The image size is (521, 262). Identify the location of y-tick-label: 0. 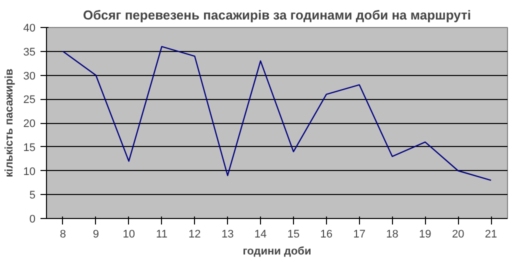
(32, 220).